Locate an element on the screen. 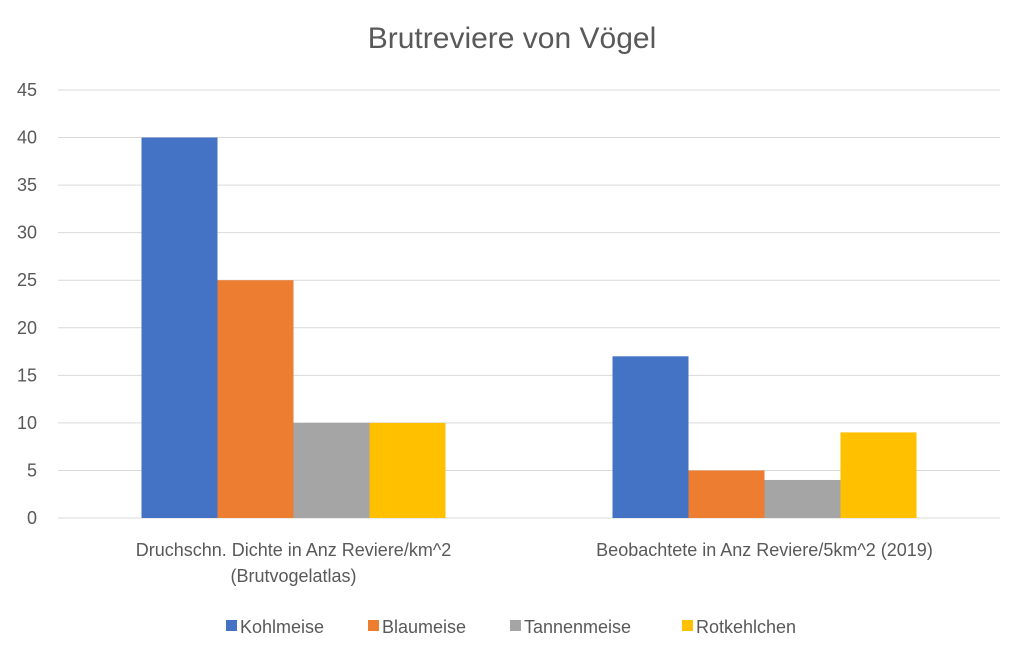 This screenshot has width=1024, height=654. legend-swatch-tannenmeise is located at coordinates (515, 625).